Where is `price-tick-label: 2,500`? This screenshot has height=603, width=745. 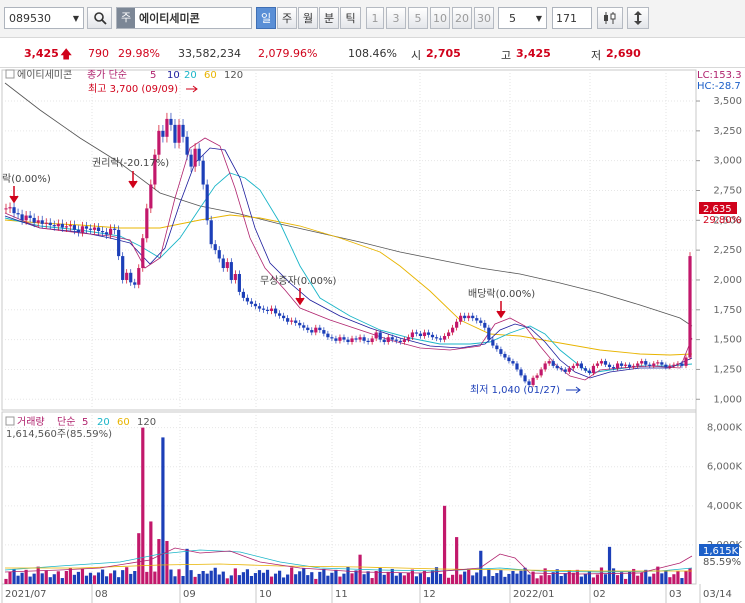
price-tick-label: 2,500 is located at coordinates (727, 220).